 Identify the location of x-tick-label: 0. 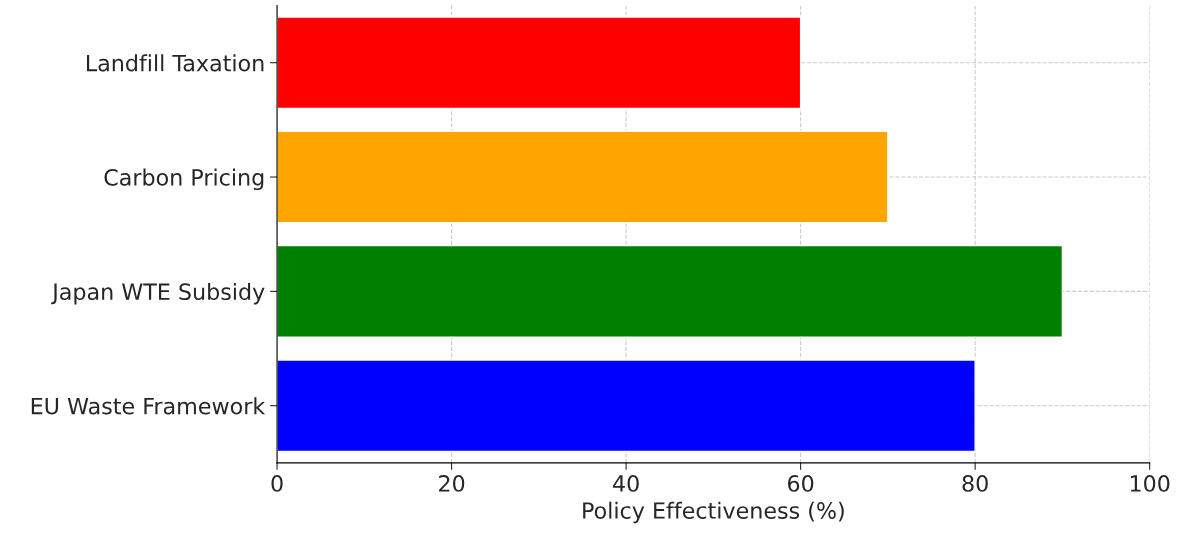
(277, 483).